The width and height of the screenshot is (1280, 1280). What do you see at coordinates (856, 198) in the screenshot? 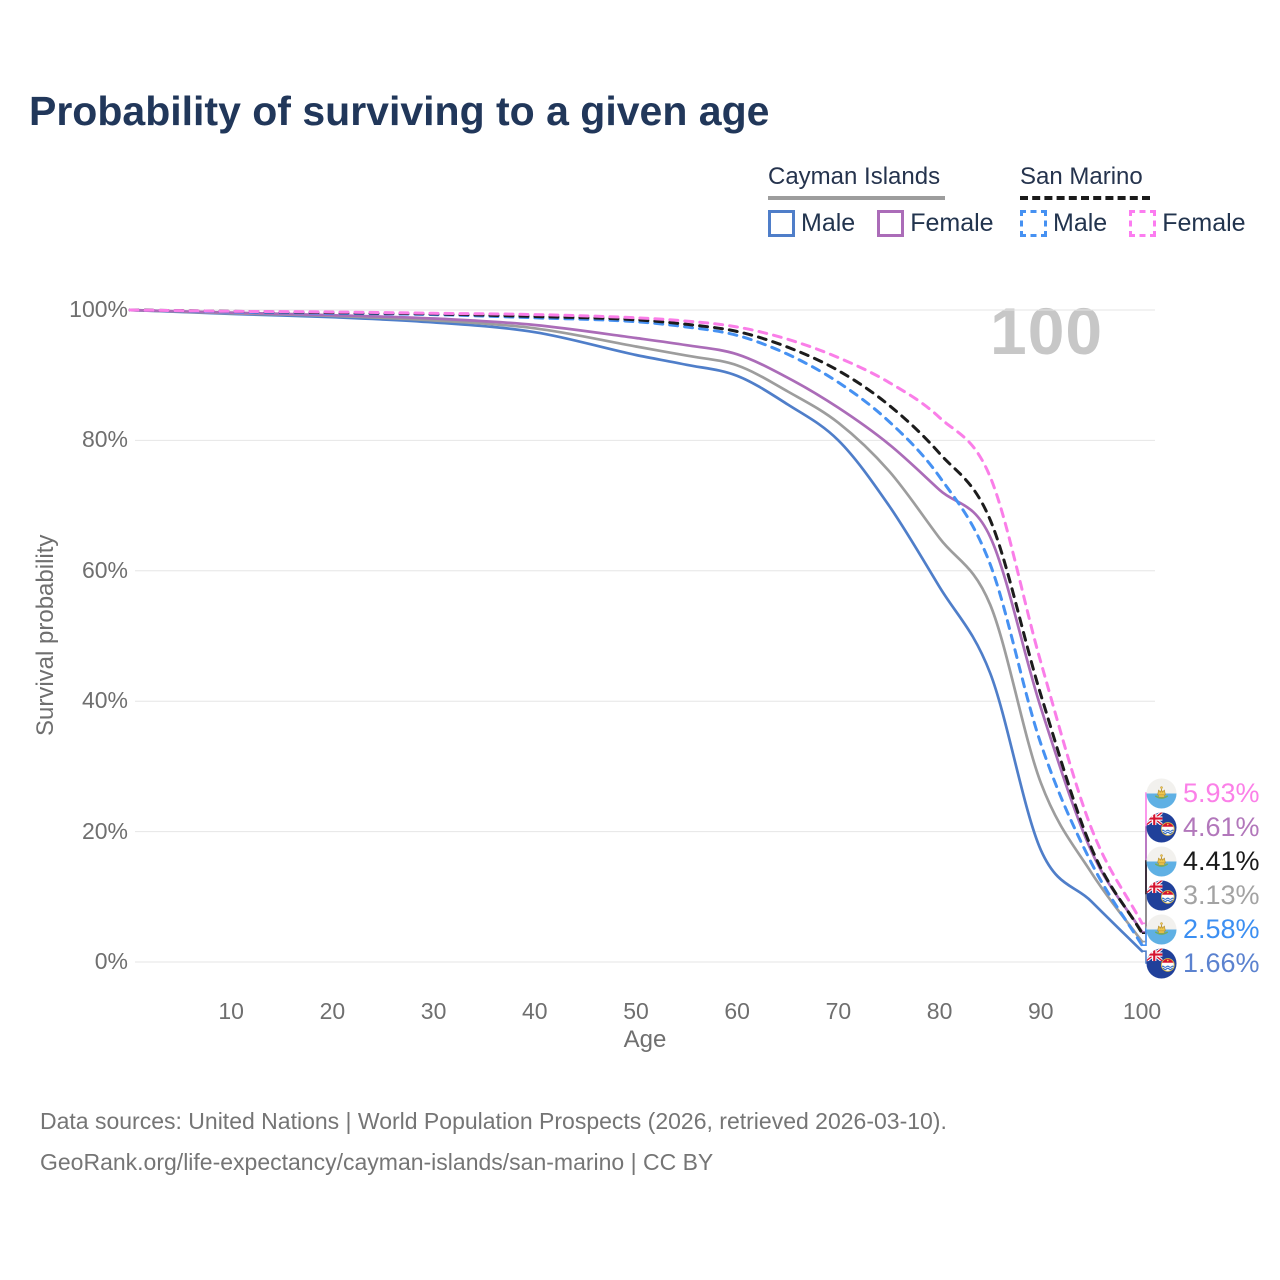
I see `legend-underline-cayman-total` at bounding box center [856, 198].